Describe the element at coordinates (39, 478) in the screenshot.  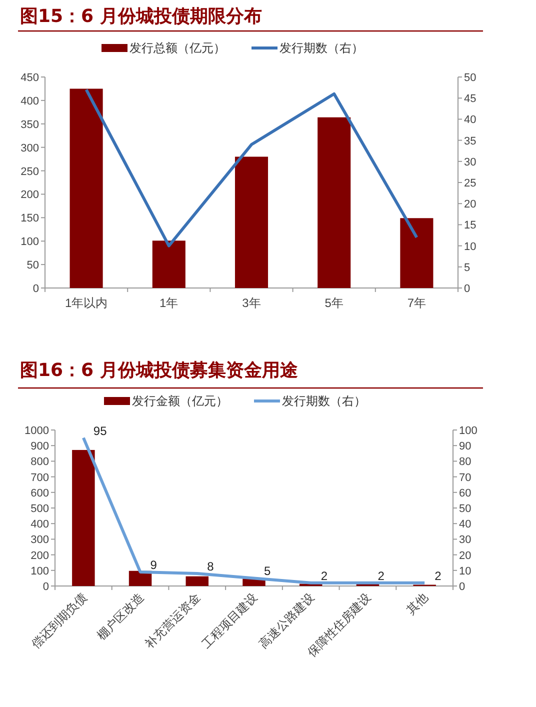
I see `y-tick-label: 700` at that location.